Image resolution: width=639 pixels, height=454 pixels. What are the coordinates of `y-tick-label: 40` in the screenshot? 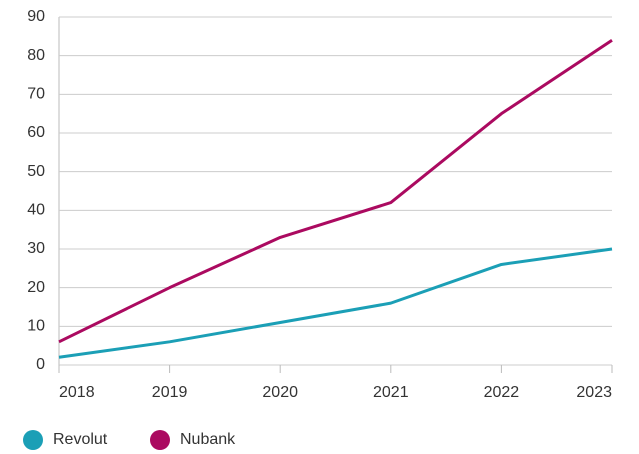 It's located at (36, 210).